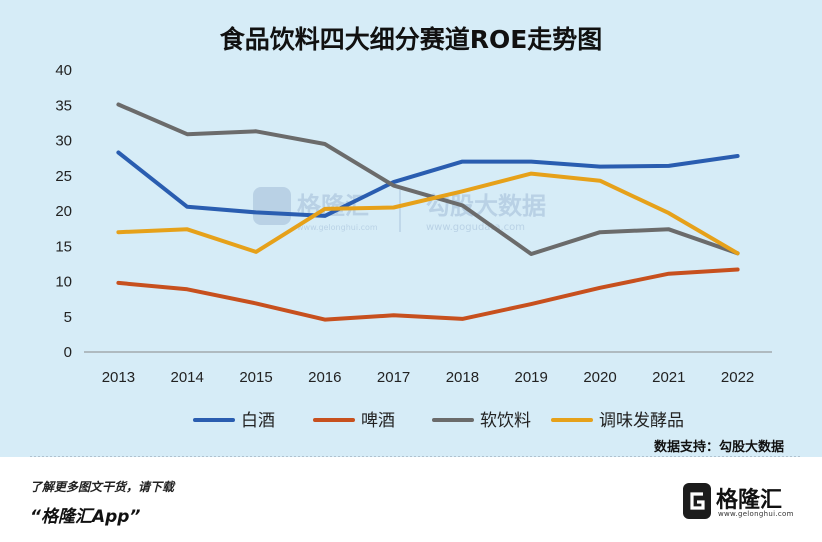 The width and height of the screenshot is (822, 542). Describe the element at coordinates (324, 377) in the screenshot. I see `x-tick-label: 2016` at that location.